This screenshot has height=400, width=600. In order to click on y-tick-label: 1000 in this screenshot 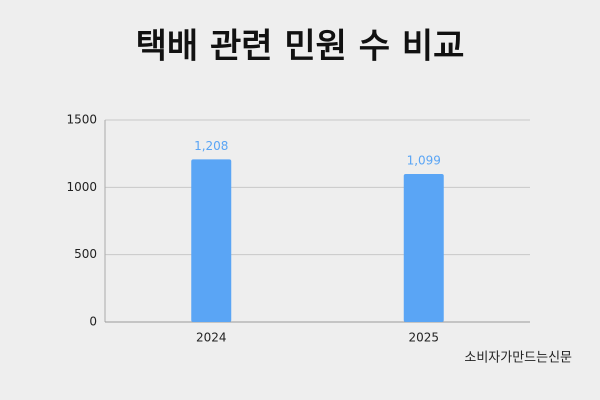, I will do `click(81, 187)`.